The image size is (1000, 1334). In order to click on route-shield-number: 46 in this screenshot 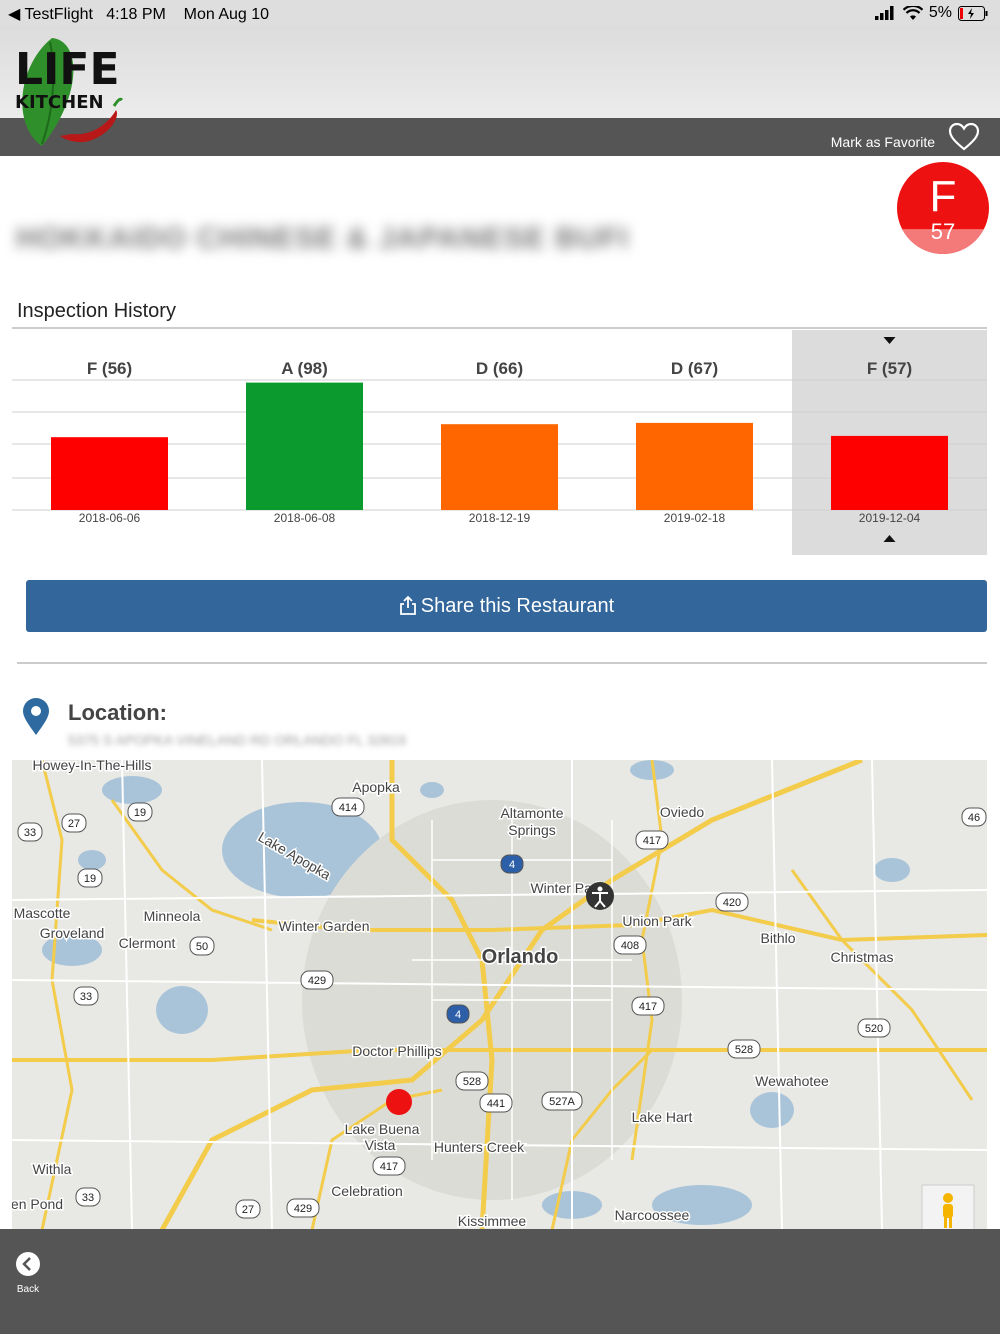, I will do `click(974, 818)`.